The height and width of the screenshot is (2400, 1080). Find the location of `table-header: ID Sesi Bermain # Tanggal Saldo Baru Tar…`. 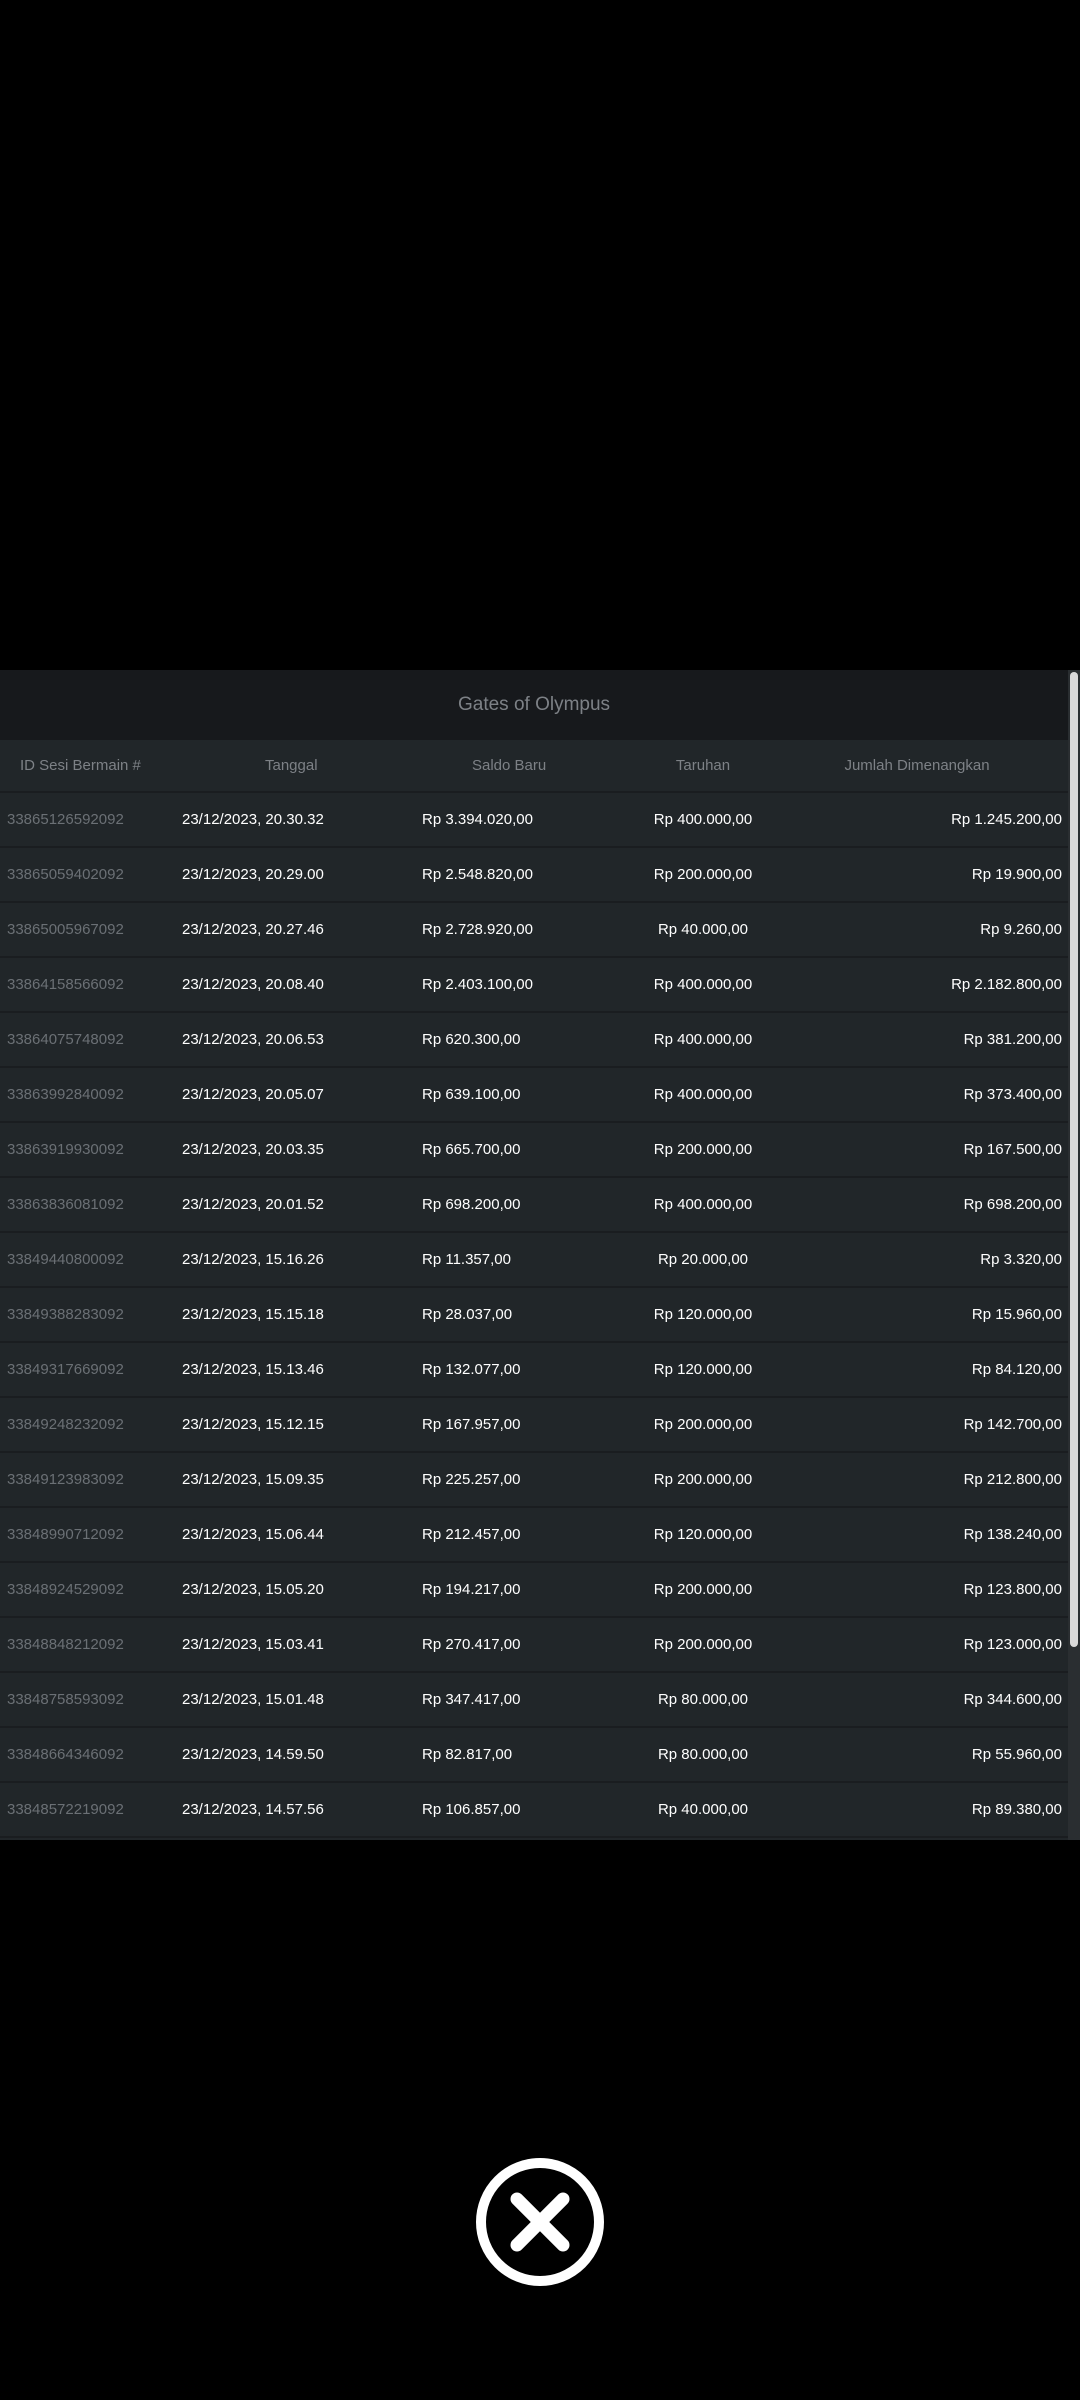

table-header: ID Sesi Bermain # Tanggal Saldo Baru Tar… is located at coordinates (534, 766).